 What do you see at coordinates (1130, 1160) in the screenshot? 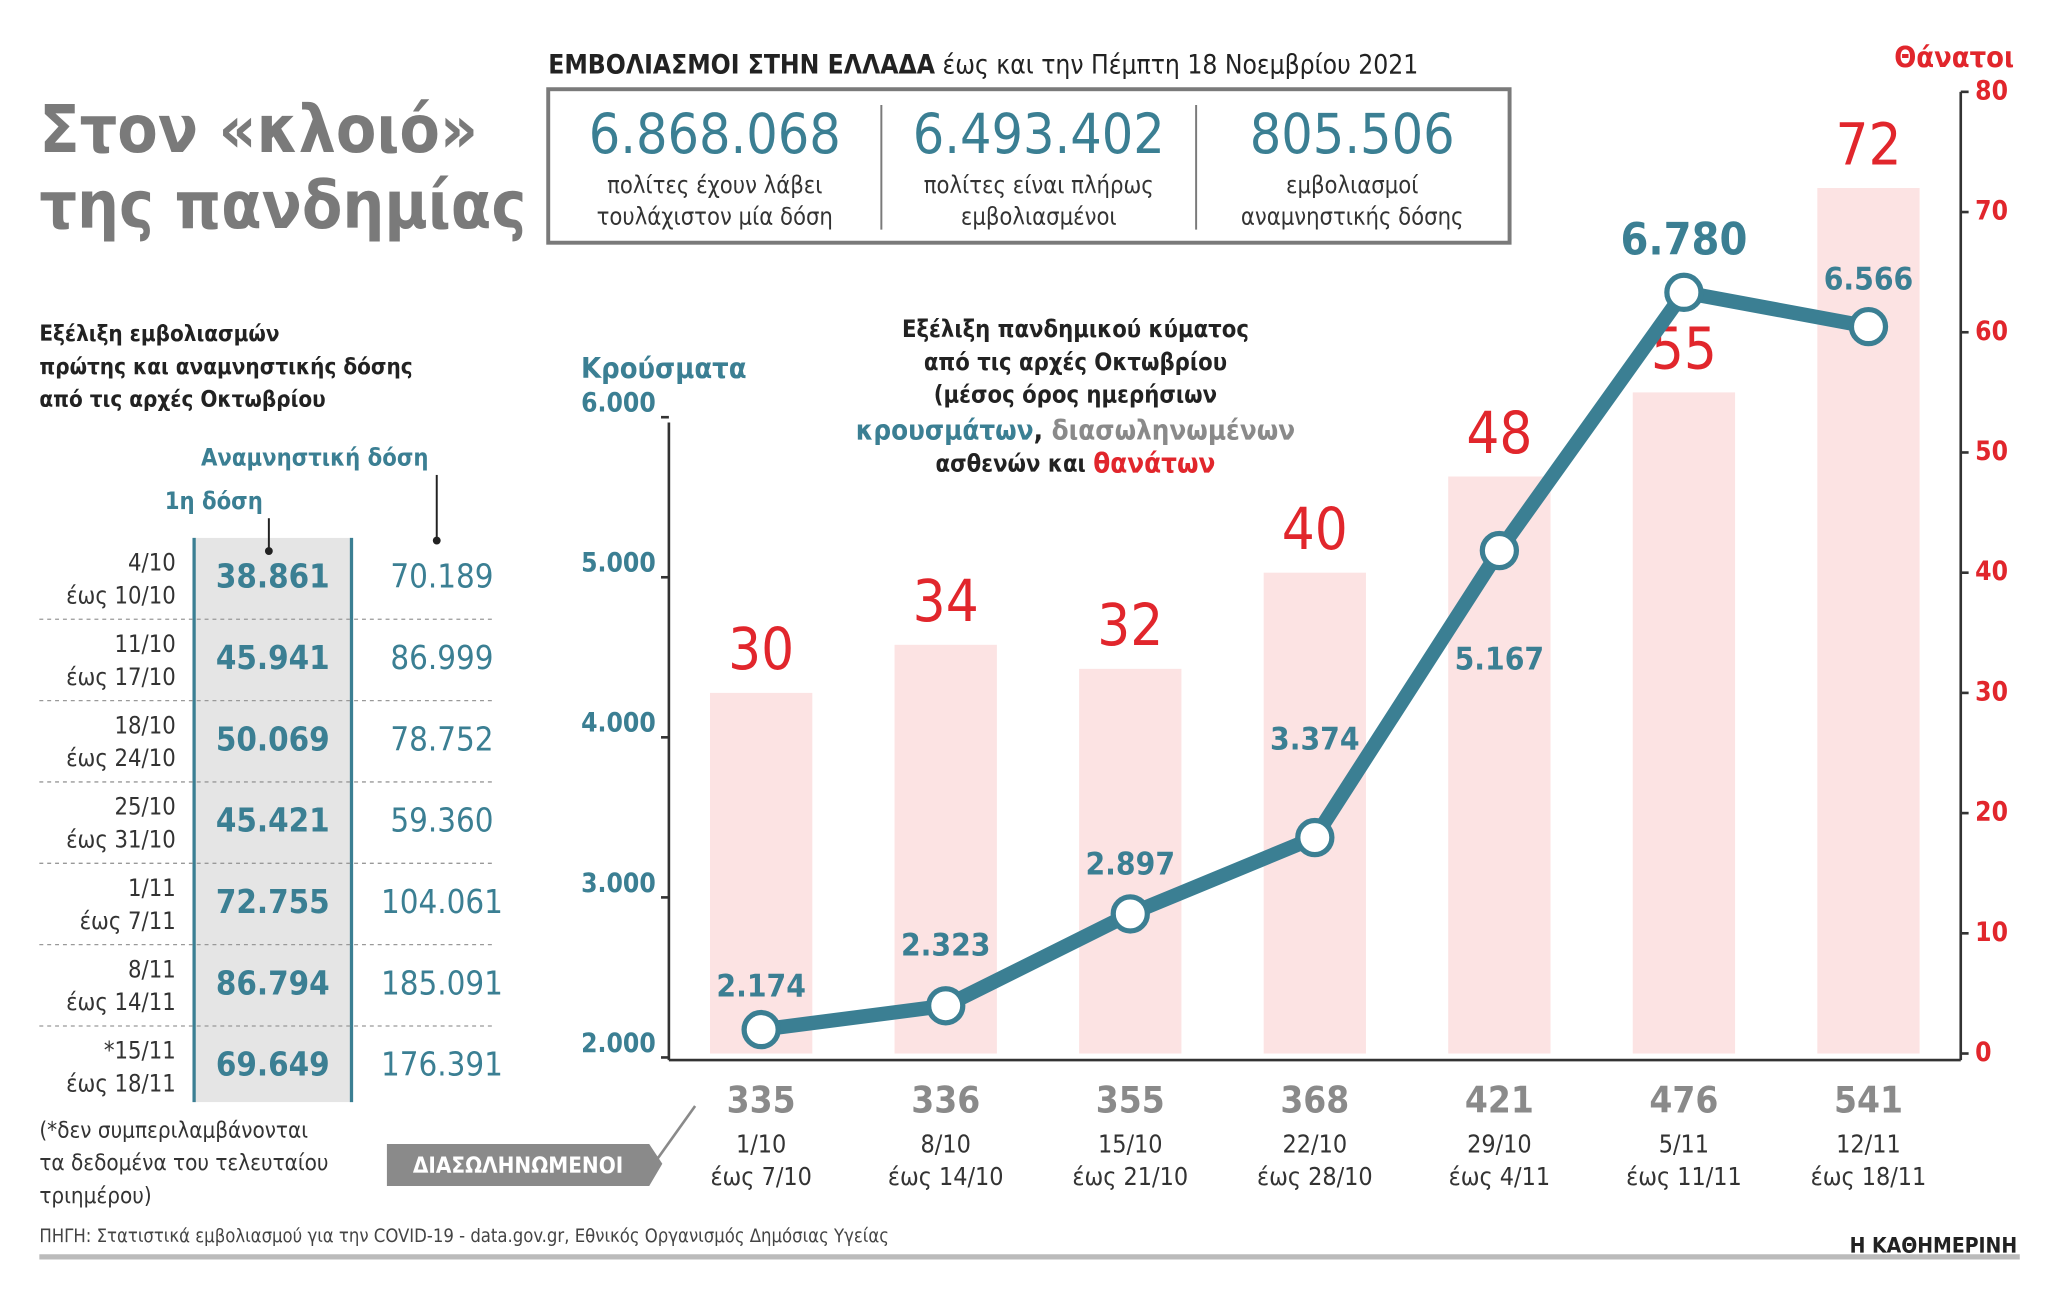
I see `x-tick-label: 15/10 έως 21/10` at bounding box center [1130, 1160].